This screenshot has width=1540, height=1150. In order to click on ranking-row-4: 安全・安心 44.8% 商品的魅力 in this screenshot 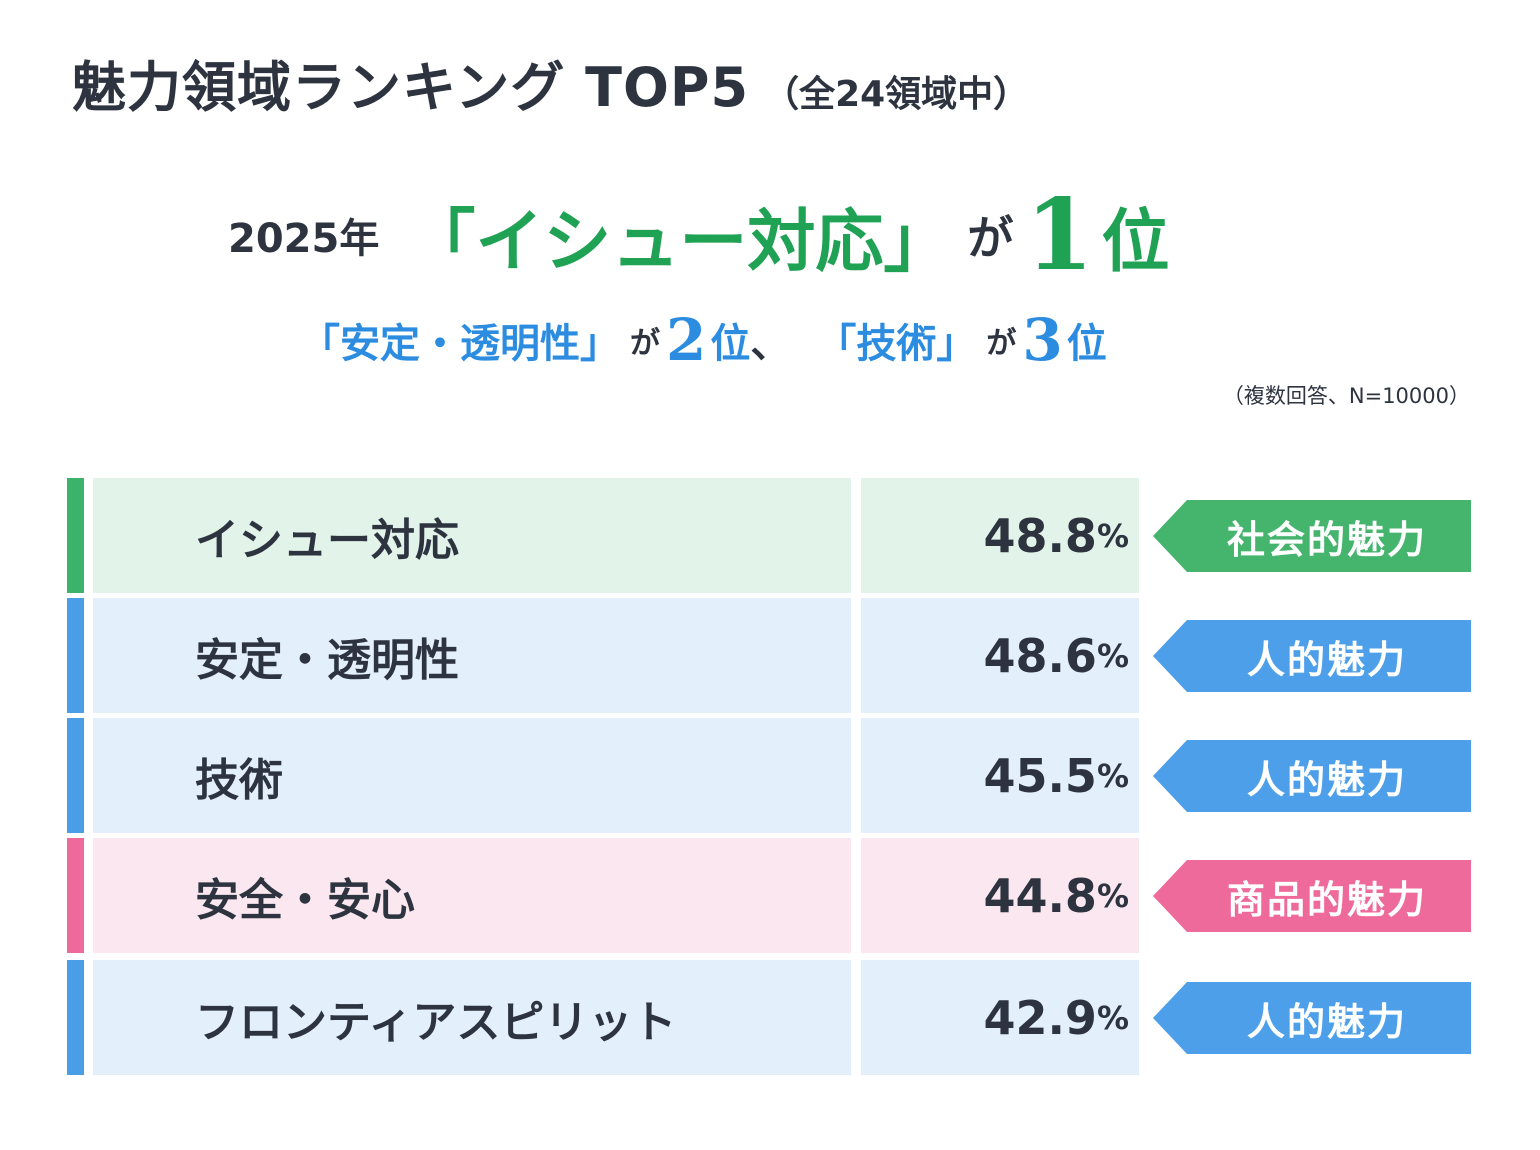, I will do `click(769, 895)`.